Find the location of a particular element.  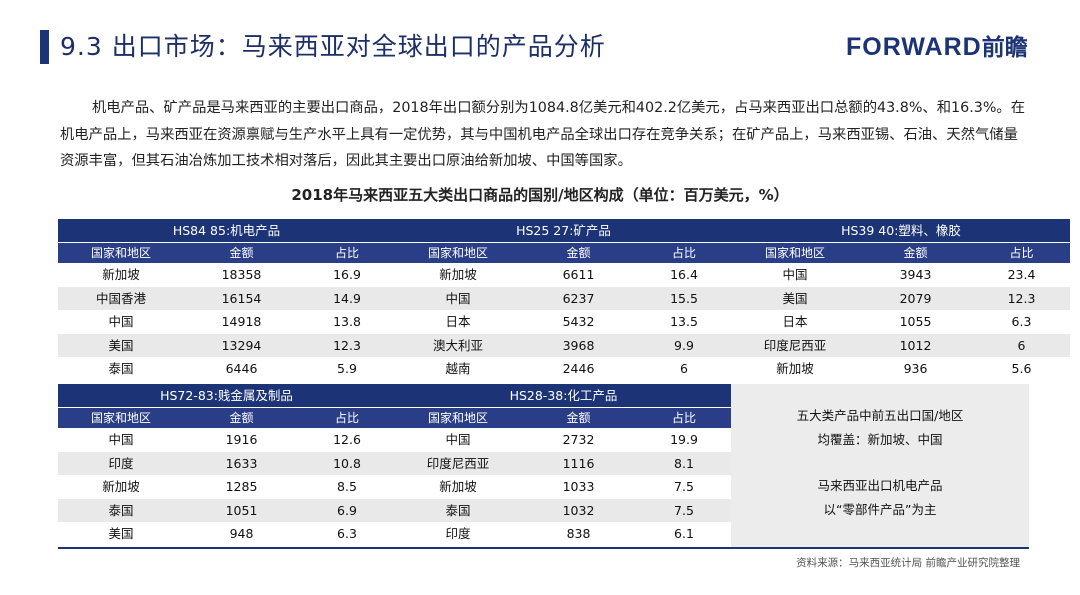

cell-amount: 948 is located at coordinates (241, 533).